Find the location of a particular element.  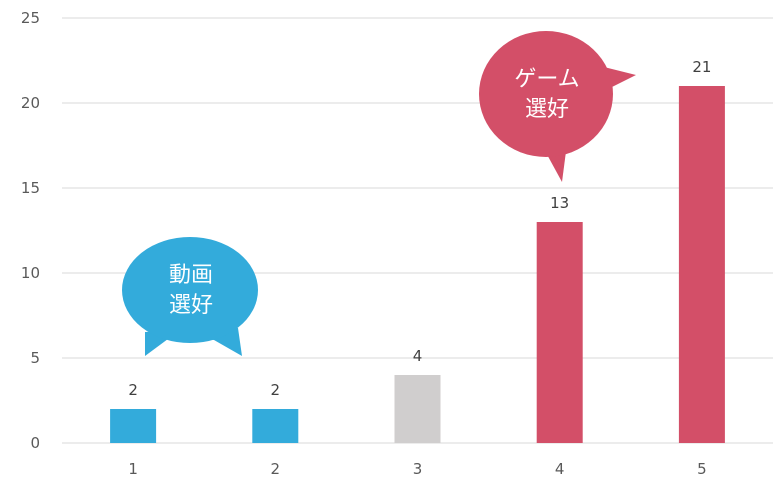

y-tick-label: 5 is located at coordinates (35, 358).